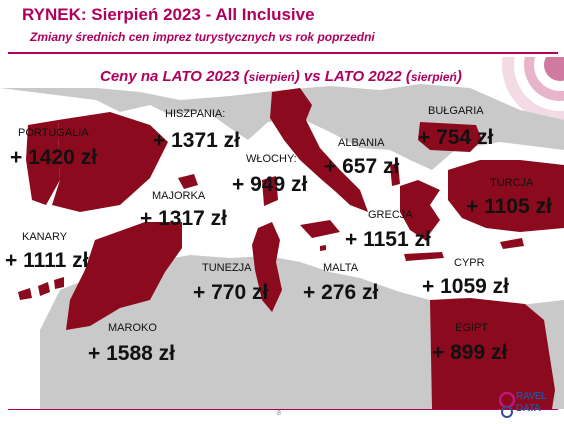 The height and width of the screenshot is (424, 564). Describe the element at coordinates (509, 206) in the screenshot. I see `price-turkey: + 1105 zł` at that location.